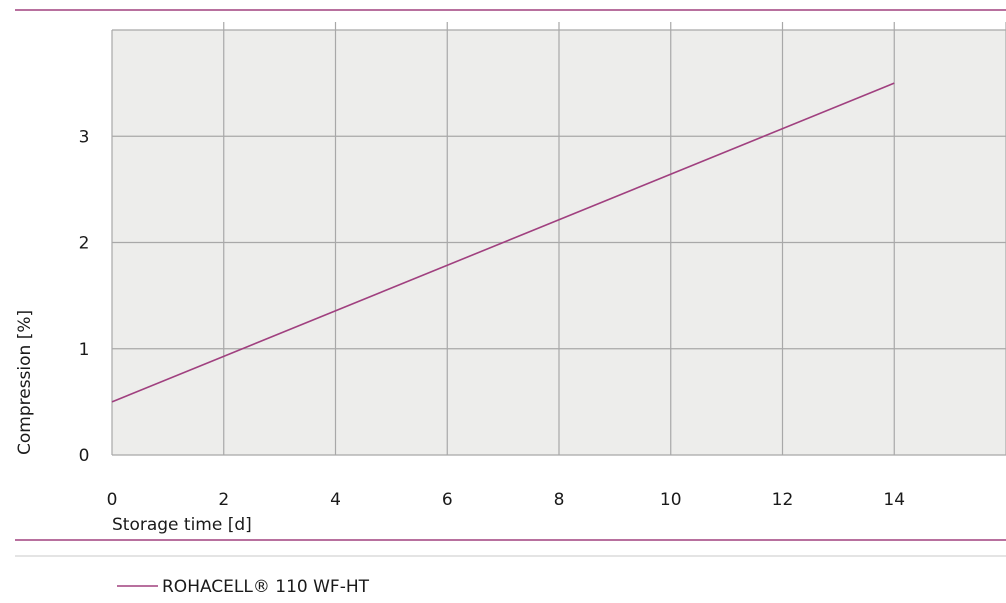  I want to click on y-tick-label: 1, so click(84, 350).